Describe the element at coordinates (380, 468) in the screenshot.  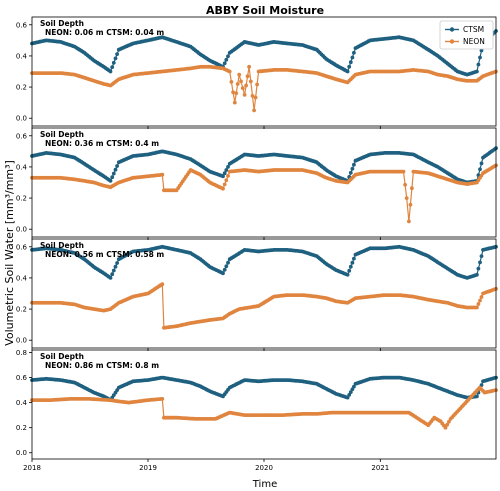
I see `x-tick-label: 2021` at that location.